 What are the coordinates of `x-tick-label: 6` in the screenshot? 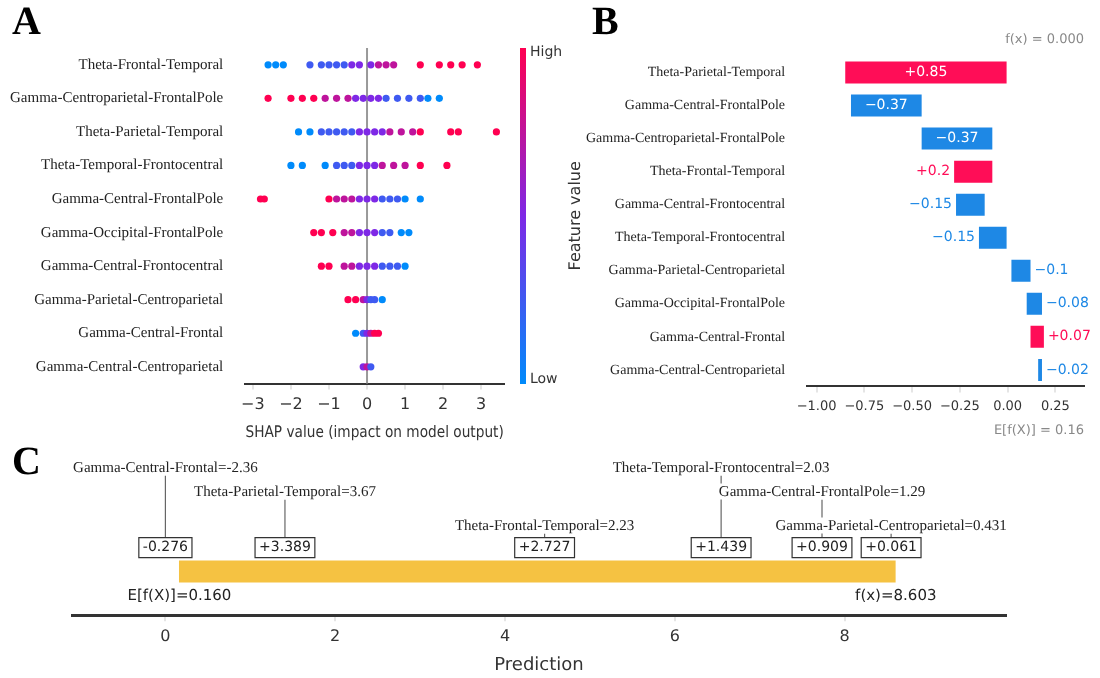 It's located at (674, 635).